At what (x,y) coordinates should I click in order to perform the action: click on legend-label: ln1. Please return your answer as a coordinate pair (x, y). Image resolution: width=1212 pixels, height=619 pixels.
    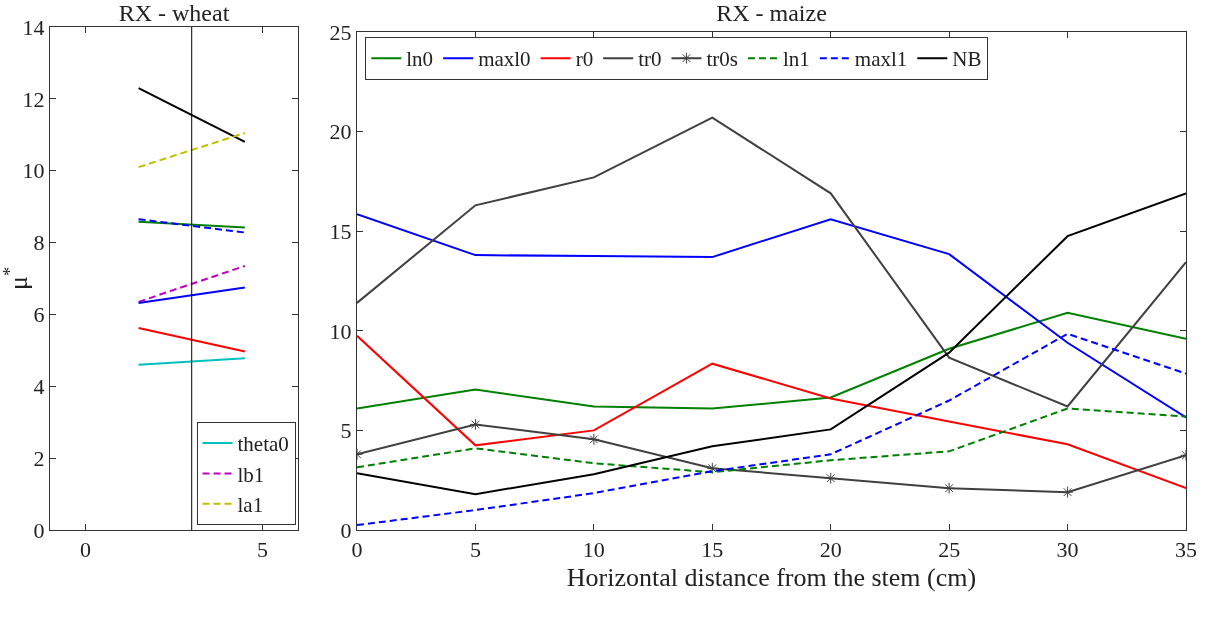
    Looking at the image, I should click on (796, 59).